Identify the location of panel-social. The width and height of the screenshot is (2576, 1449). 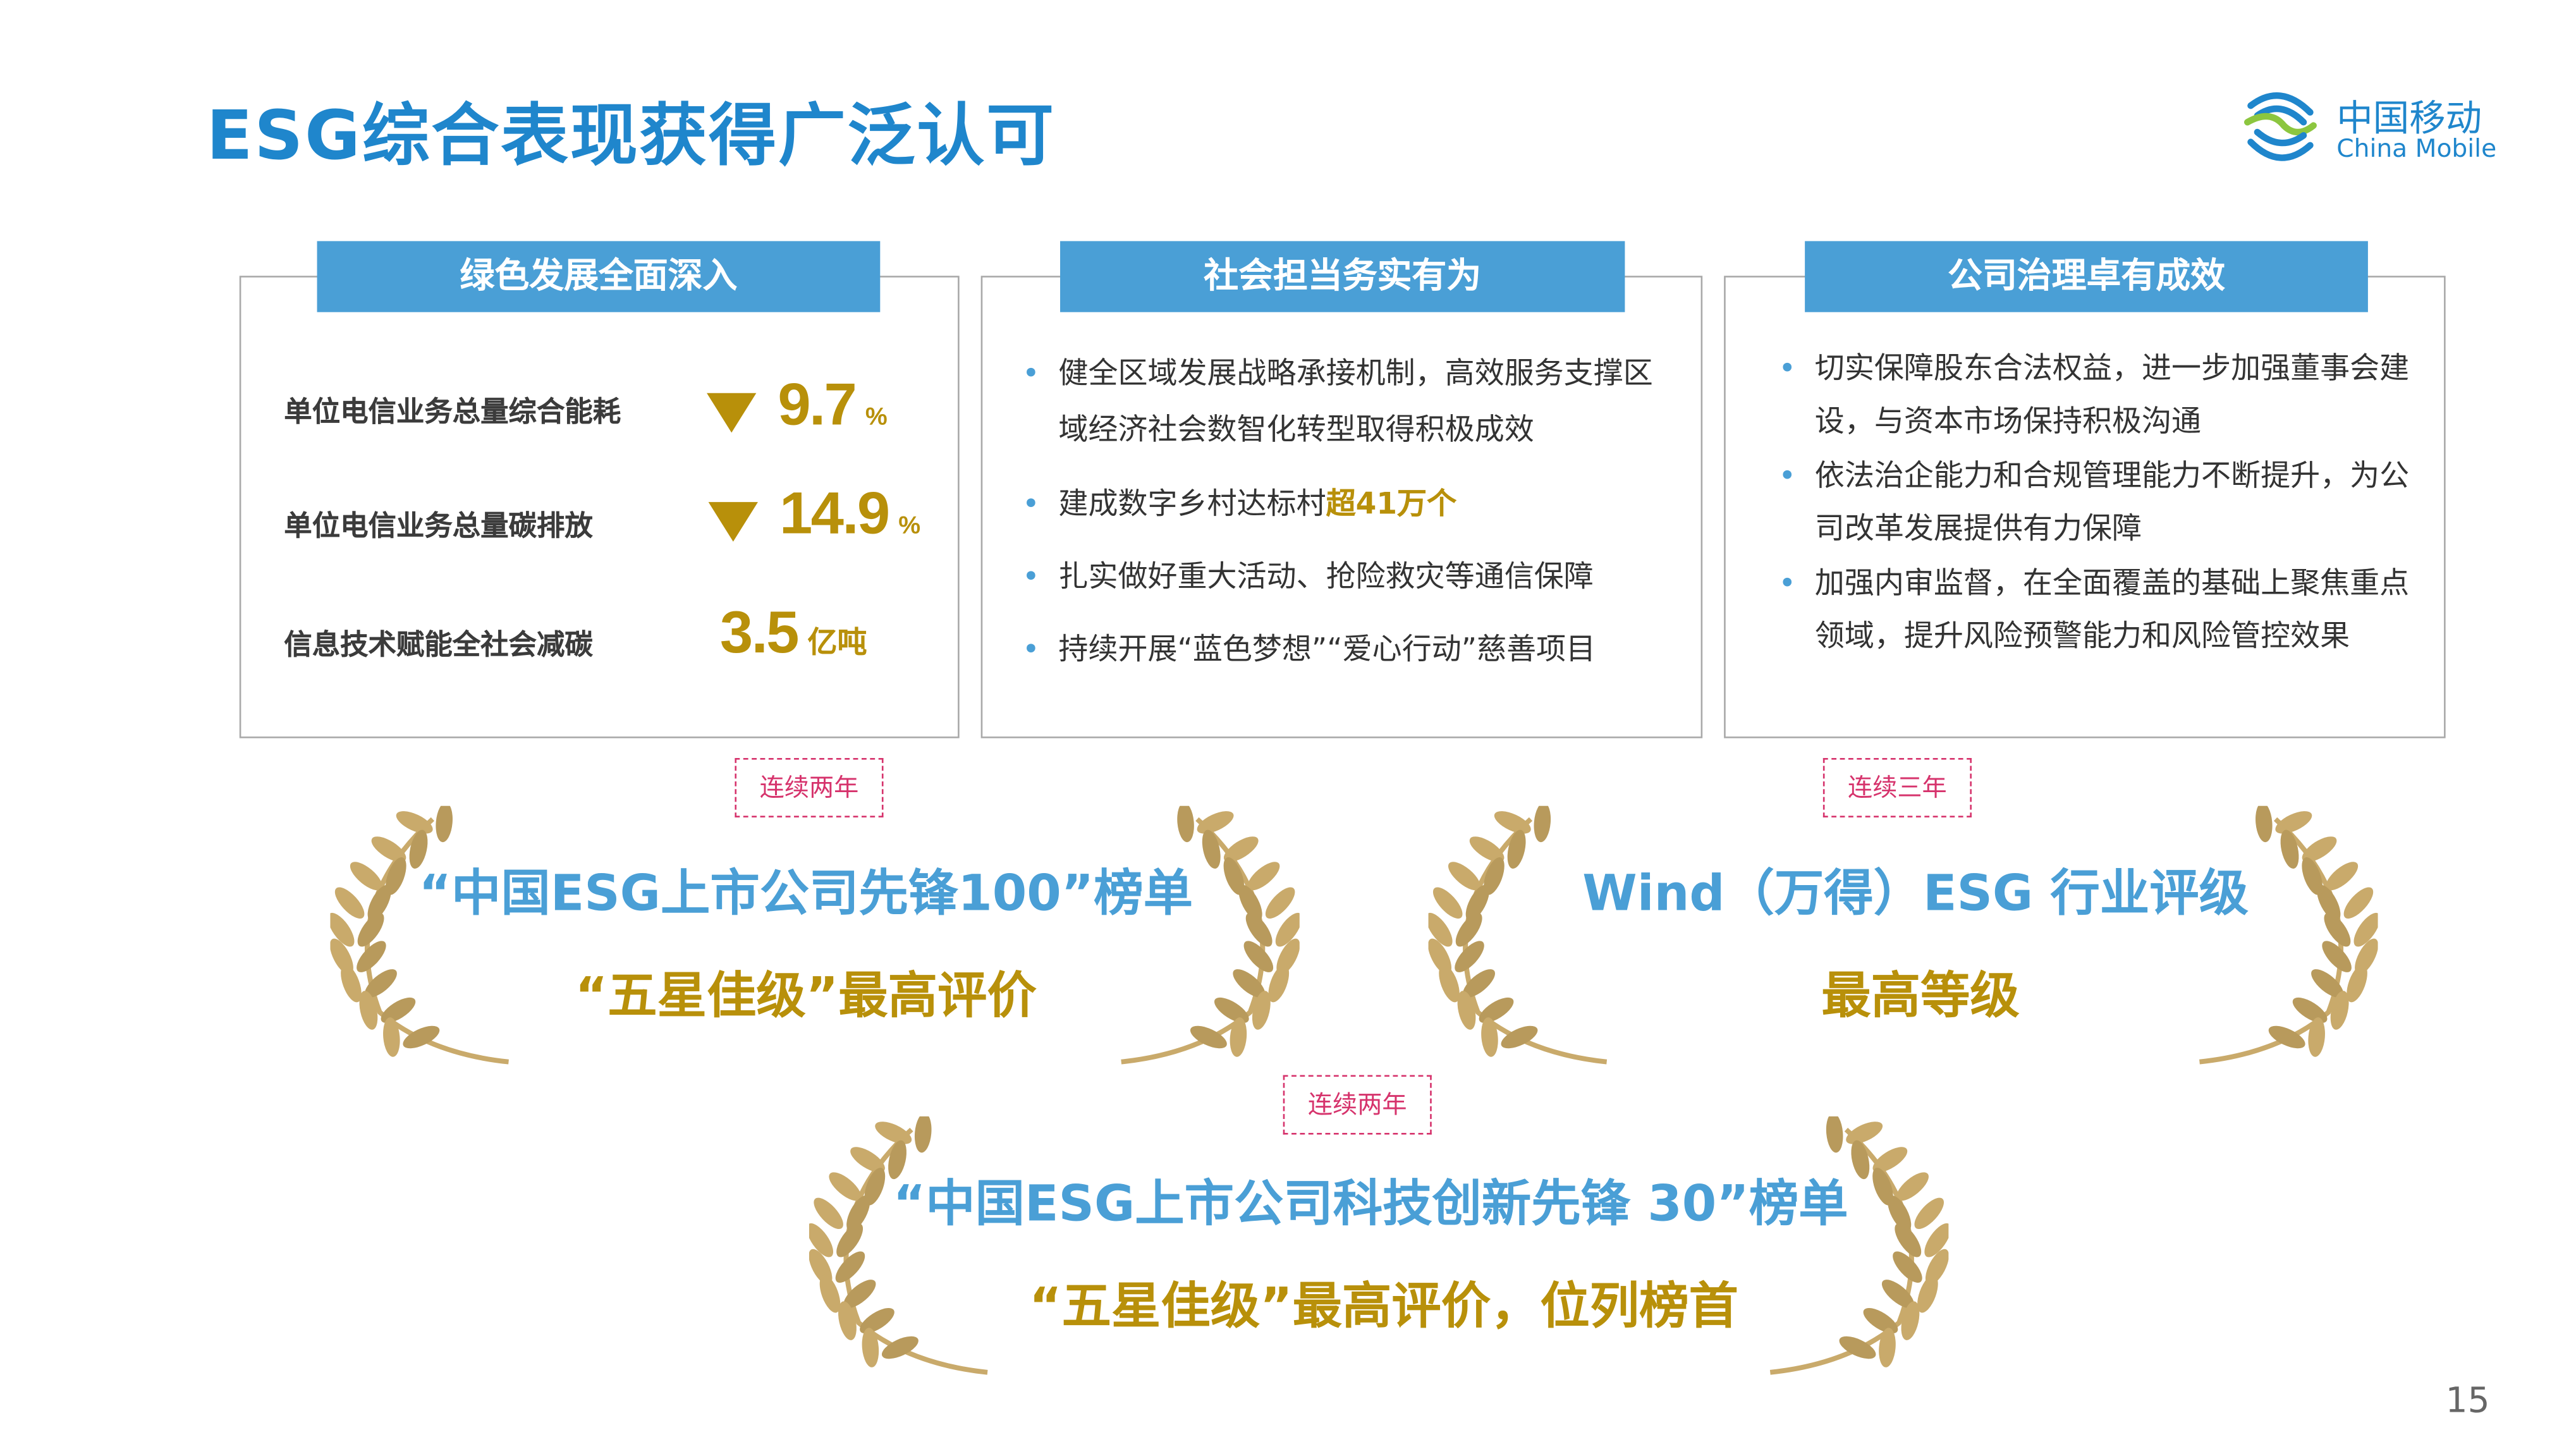
(1341, 507).